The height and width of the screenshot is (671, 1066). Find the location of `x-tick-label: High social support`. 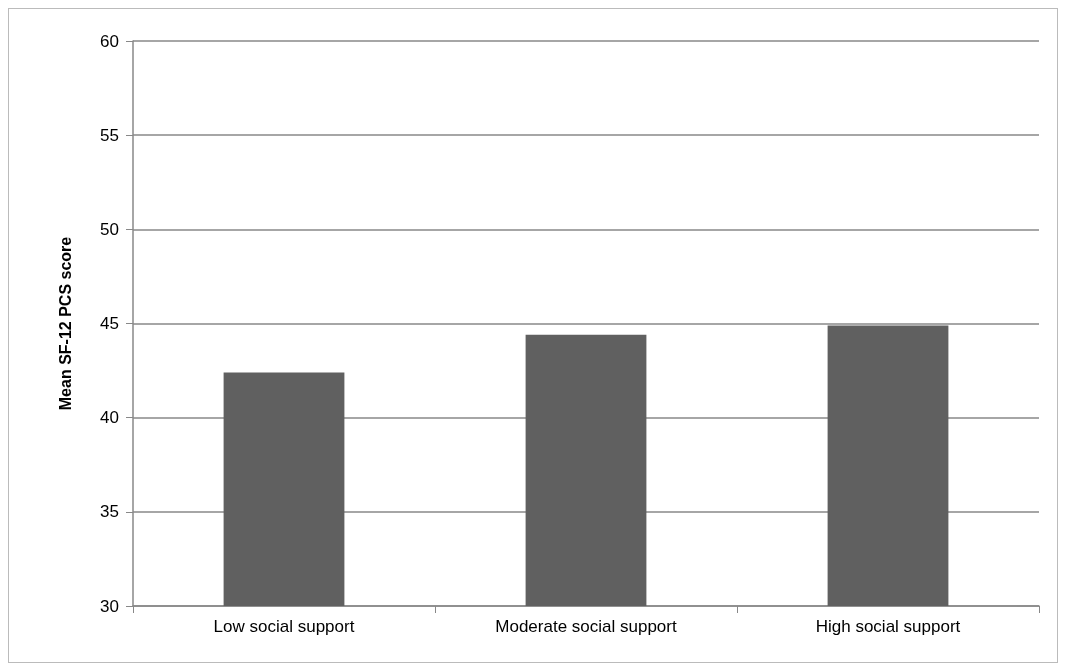

x-tick-label: High social support is located at coordinates (888, 626).